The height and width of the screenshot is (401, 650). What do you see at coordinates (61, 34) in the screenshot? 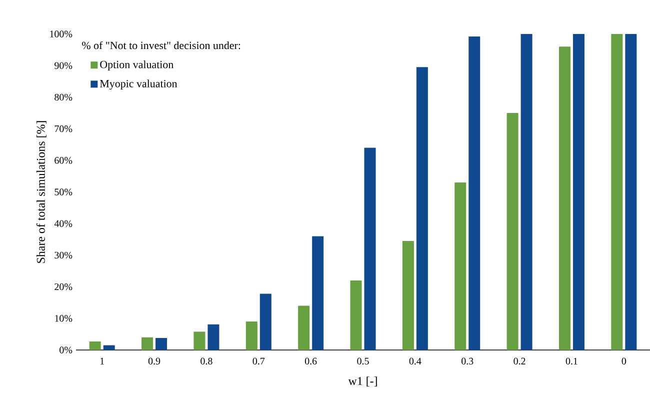
I see `y-tick-label: 100%` at bounding box center [61, 34].